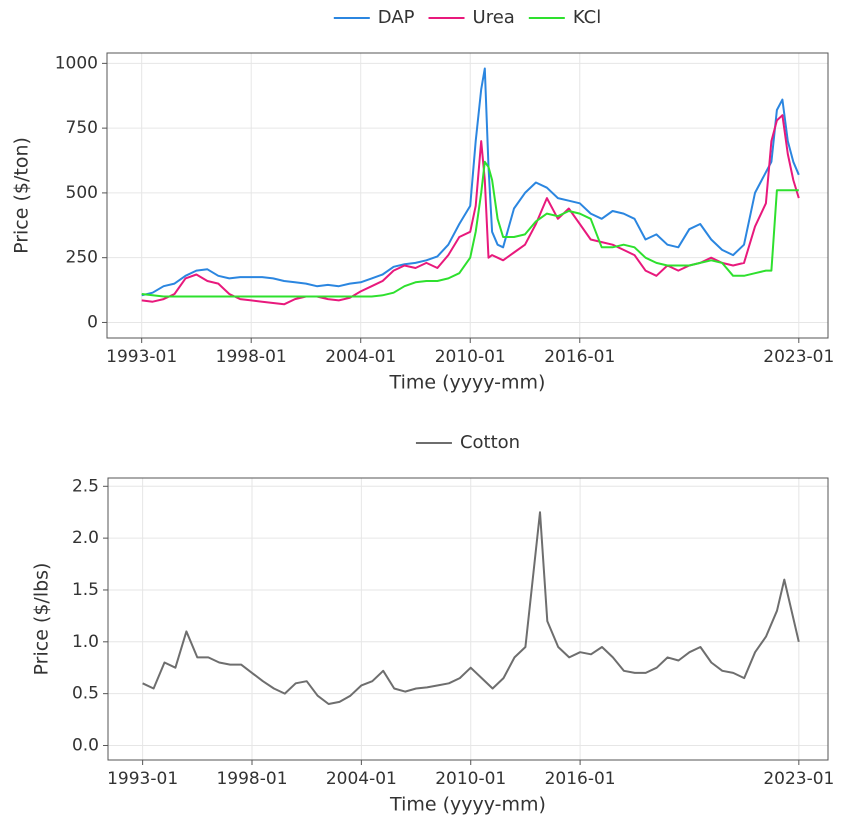  Describe the element at coordinates (85, 642) in the screenshot. I see `y-tick-label: 1.0` at that location.